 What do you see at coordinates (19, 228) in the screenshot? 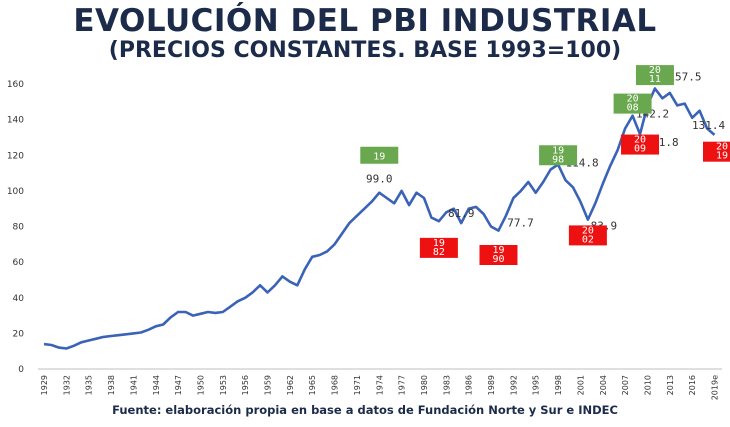
I see `y-tick-label: 80` at bounding box center [19, 228].